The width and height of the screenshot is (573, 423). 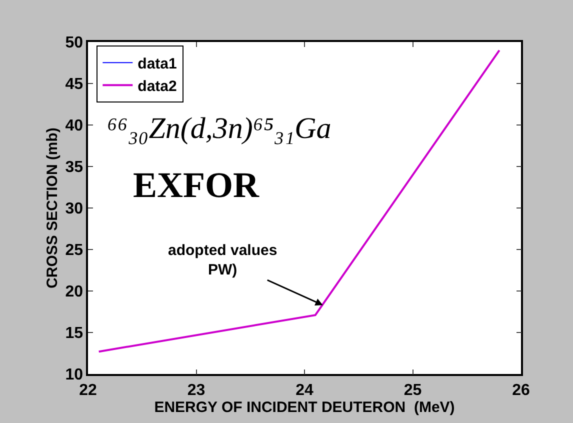 What do you see at coordinates (74, 251) in the screenshot?
I see `y-tick-label: 25` at bounding box center [74, 251].